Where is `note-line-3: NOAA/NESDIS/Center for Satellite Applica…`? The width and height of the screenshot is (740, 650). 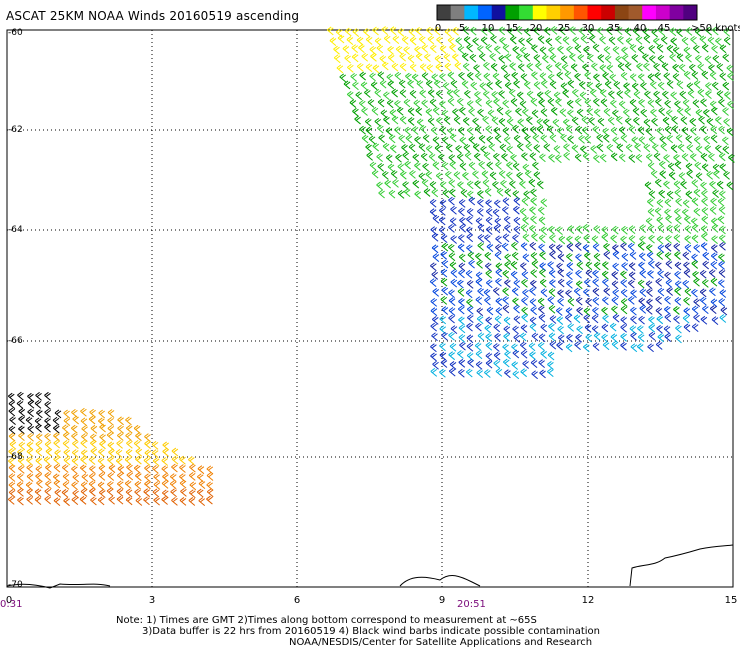
note-line-3: NOAA/NESDIS/Center for Satellite Applica… is located at coordinates (441, 642).